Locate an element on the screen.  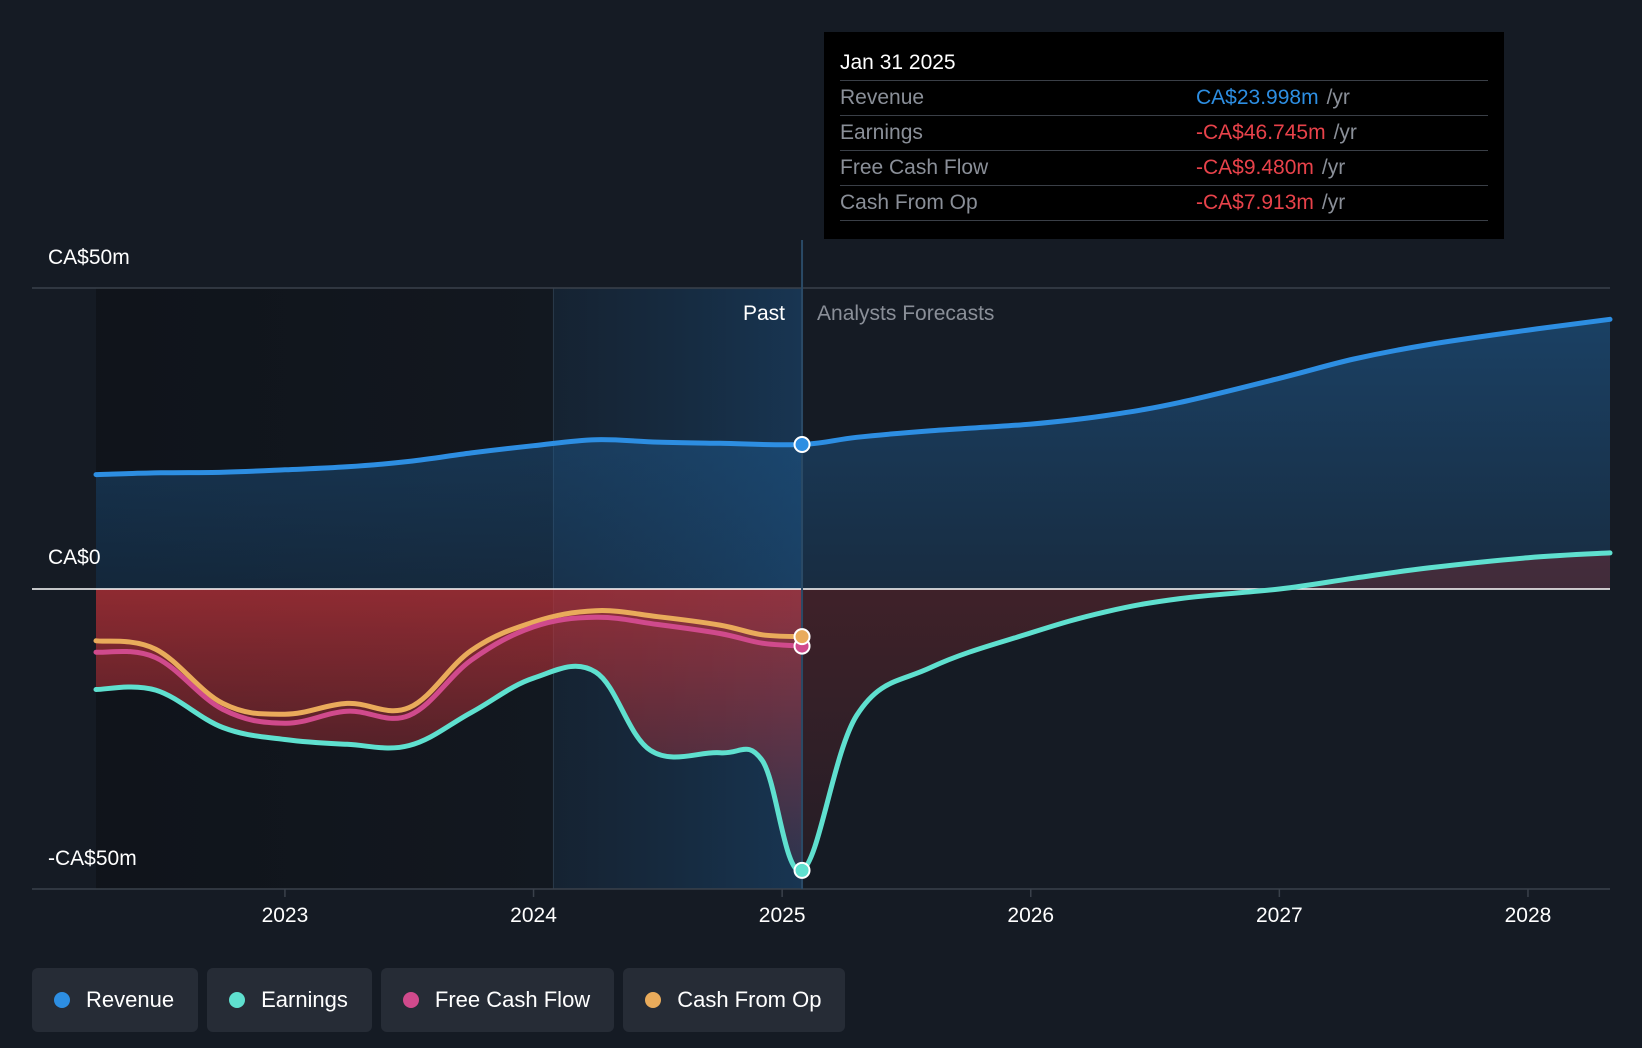
revenue-marker is located at coordinates (802, 445).